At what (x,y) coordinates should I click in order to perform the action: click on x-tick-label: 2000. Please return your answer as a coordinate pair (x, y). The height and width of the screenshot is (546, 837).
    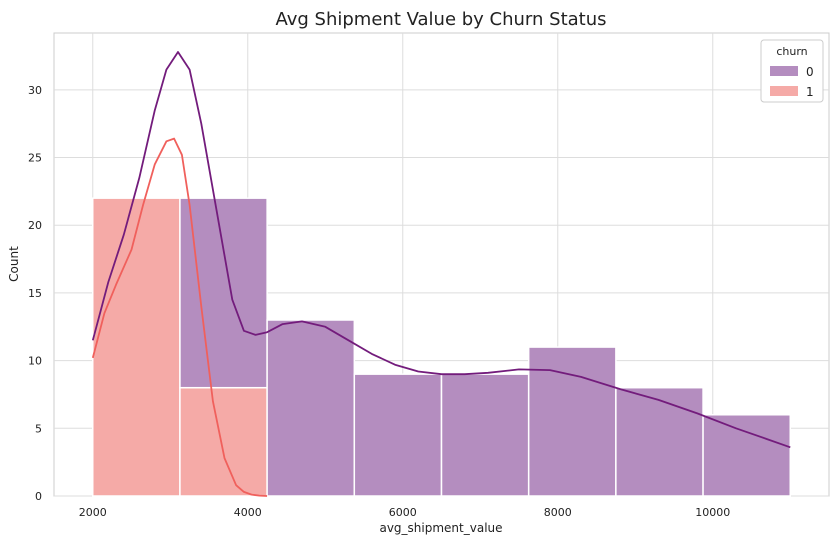
    Looking at the image, I should click on (93, 512).